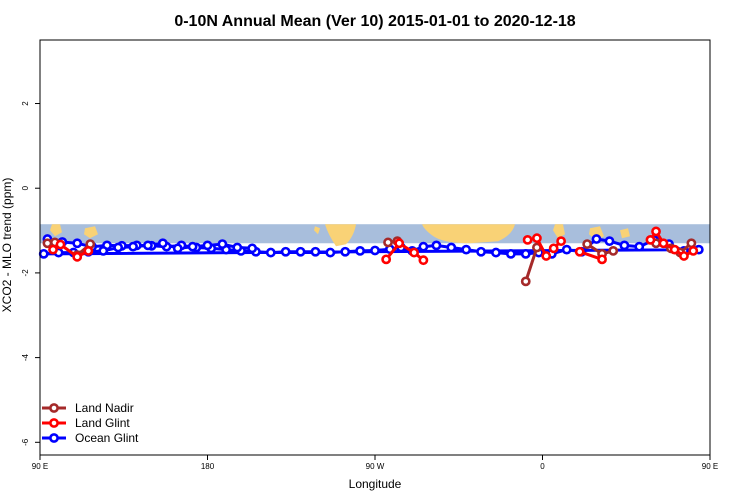  Describe the element at coordinates (25, 358) in the screenshot. I see `y-tick-label-1: -4` at that location.